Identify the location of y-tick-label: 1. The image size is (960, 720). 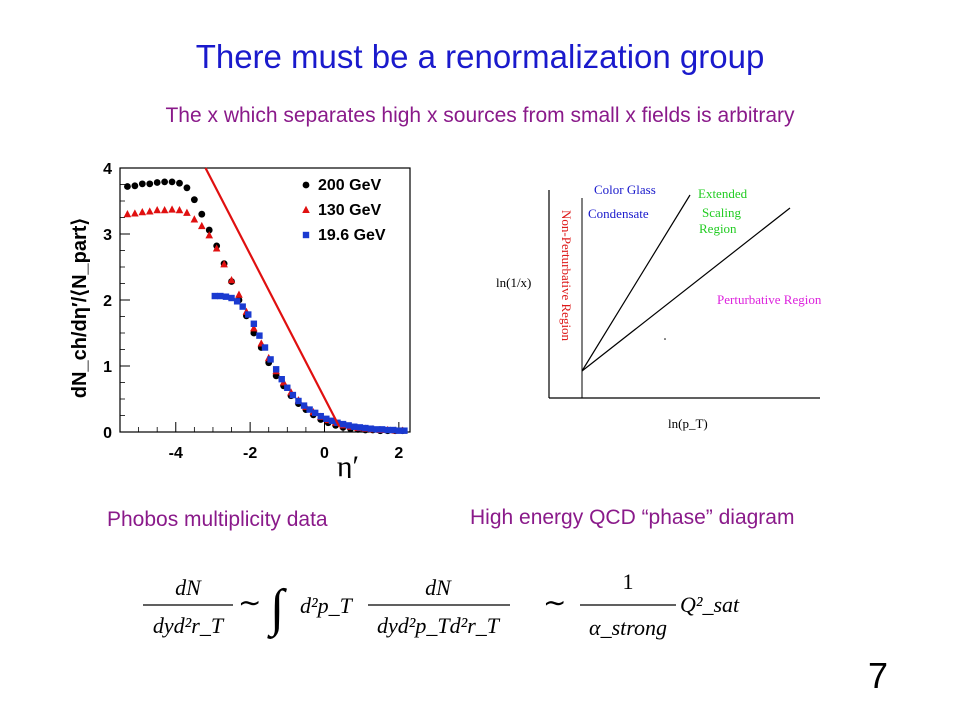
(107, 367).